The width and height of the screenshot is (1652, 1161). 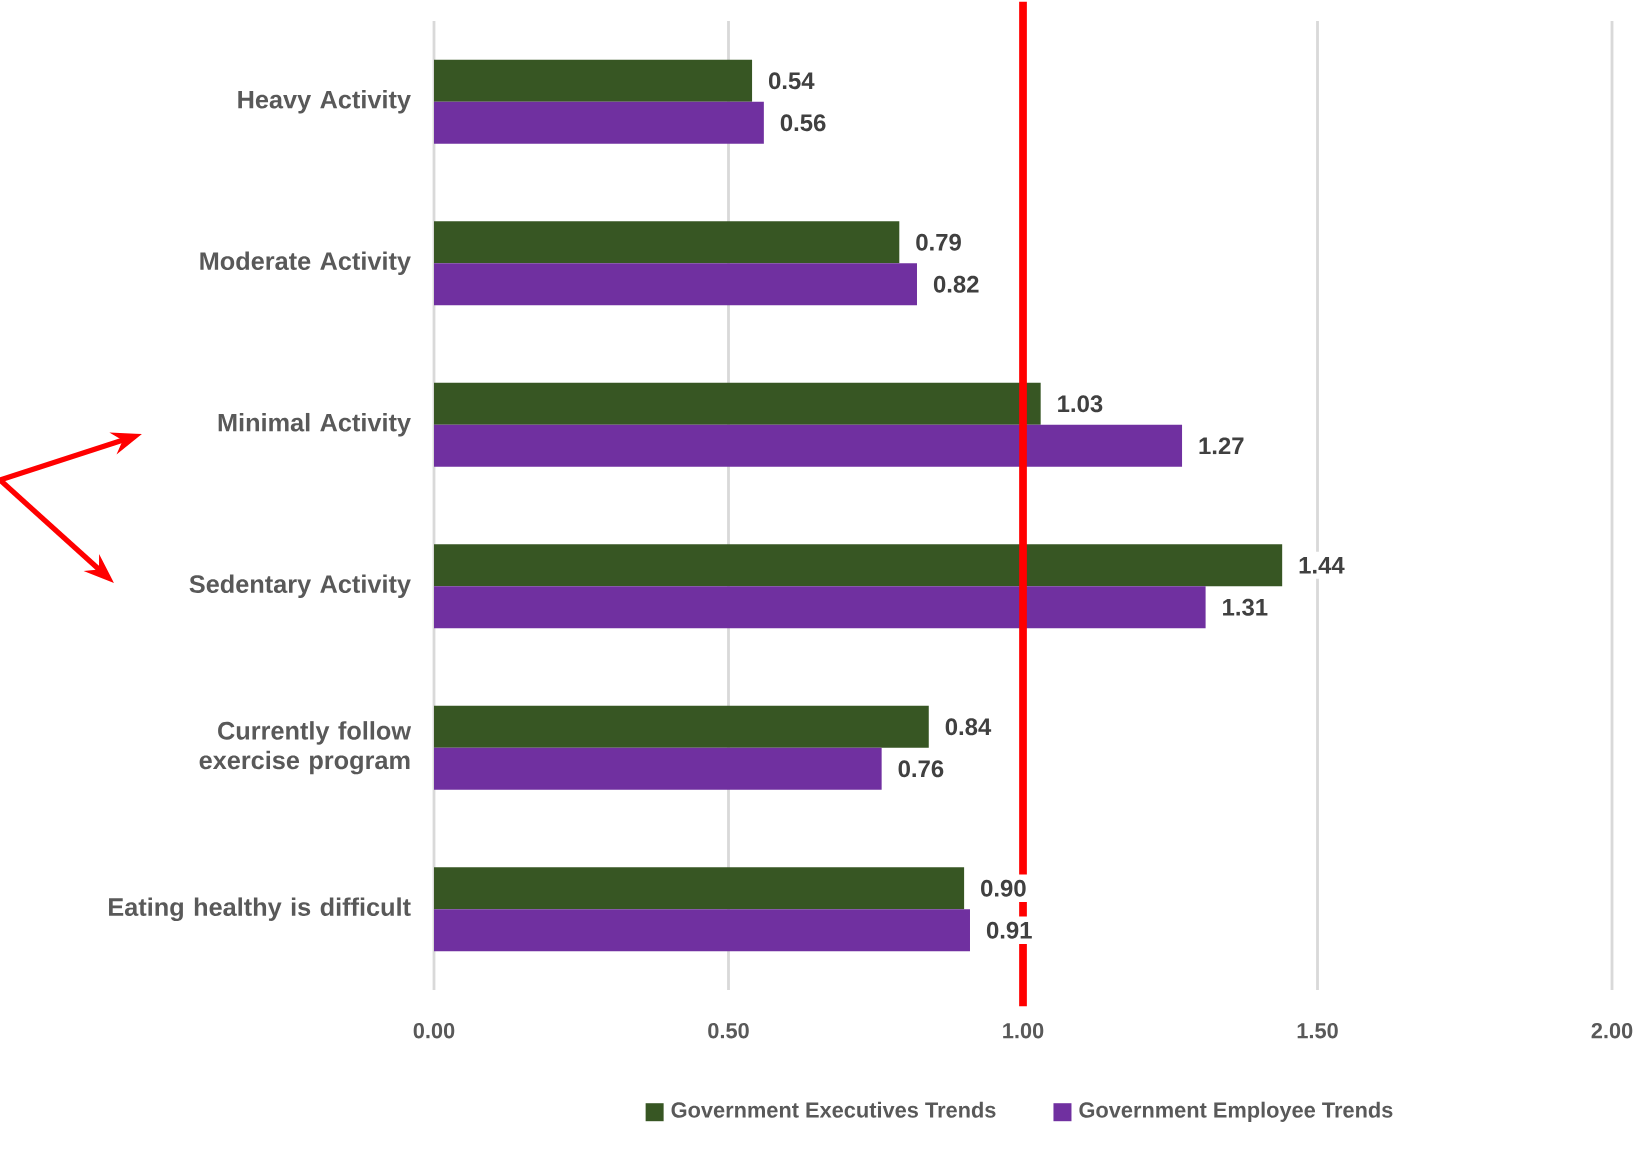 I want to click on x-tick-label: 1.50, so click(x=1317, y=1030).